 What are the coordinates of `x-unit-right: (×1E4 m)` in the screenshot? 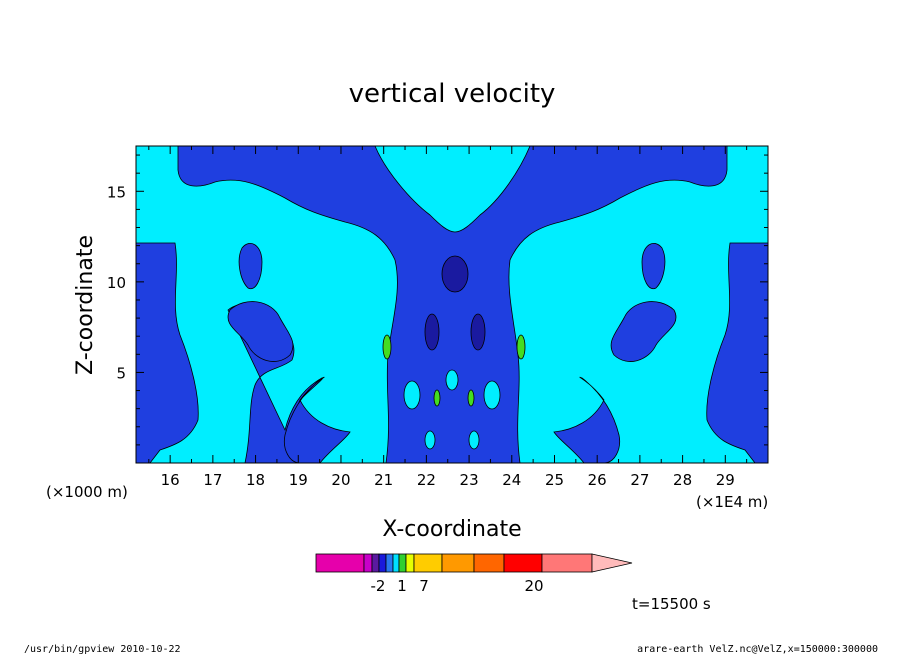 It's located at (732, 502).